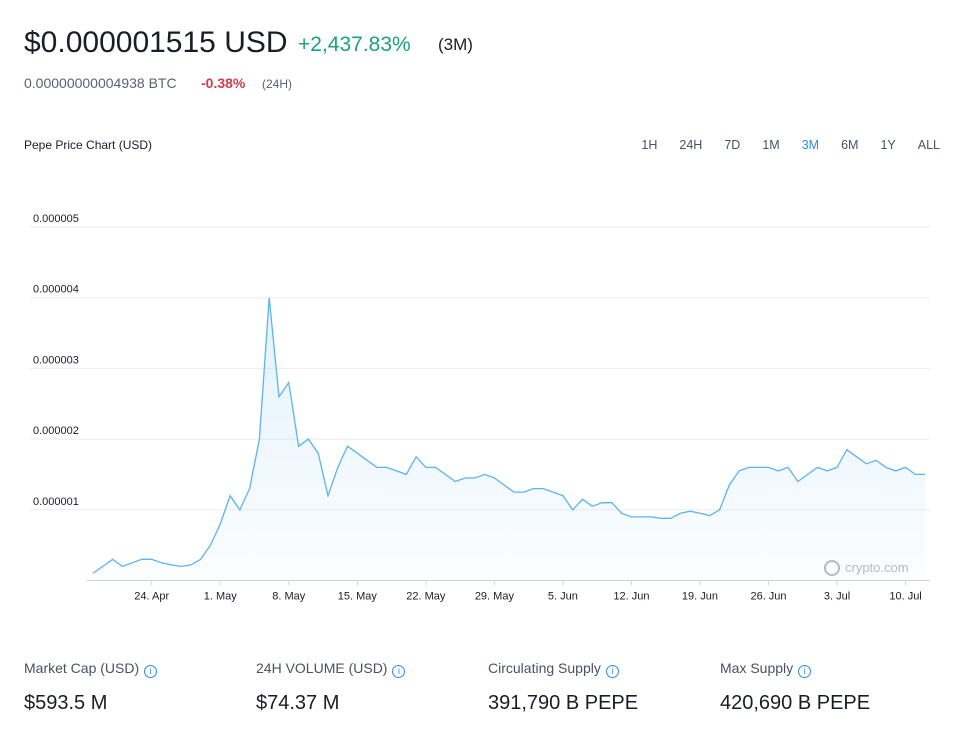 The image size is (964, 737). I want to click on watermark: crypto.com, so click(877, 567).